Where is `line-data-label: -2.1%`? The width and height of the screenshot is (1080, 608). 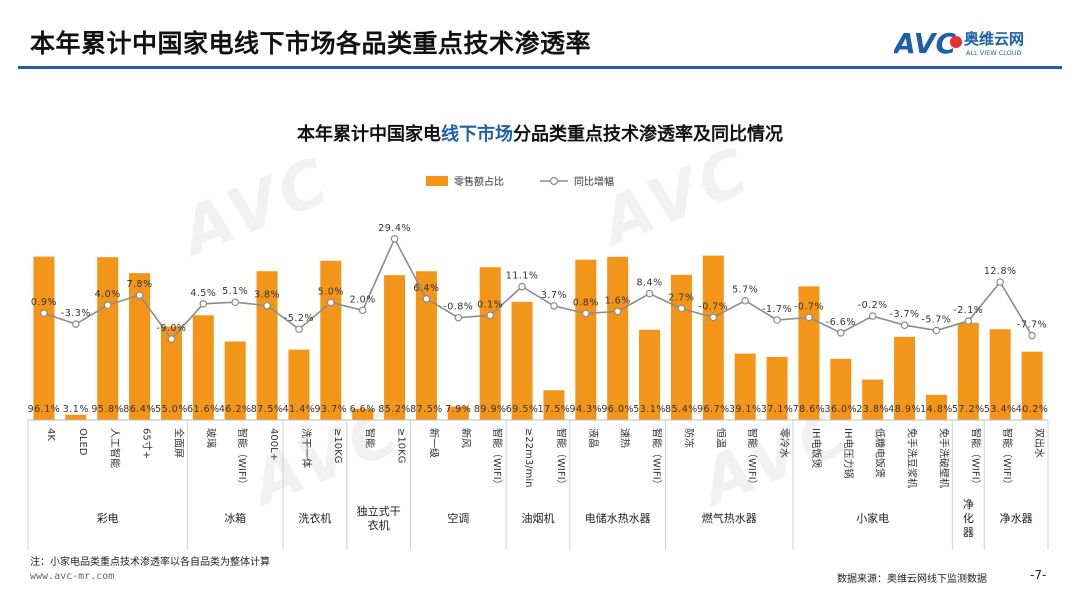 line-data-label: -2.1% is located at coordinates (968, 310).